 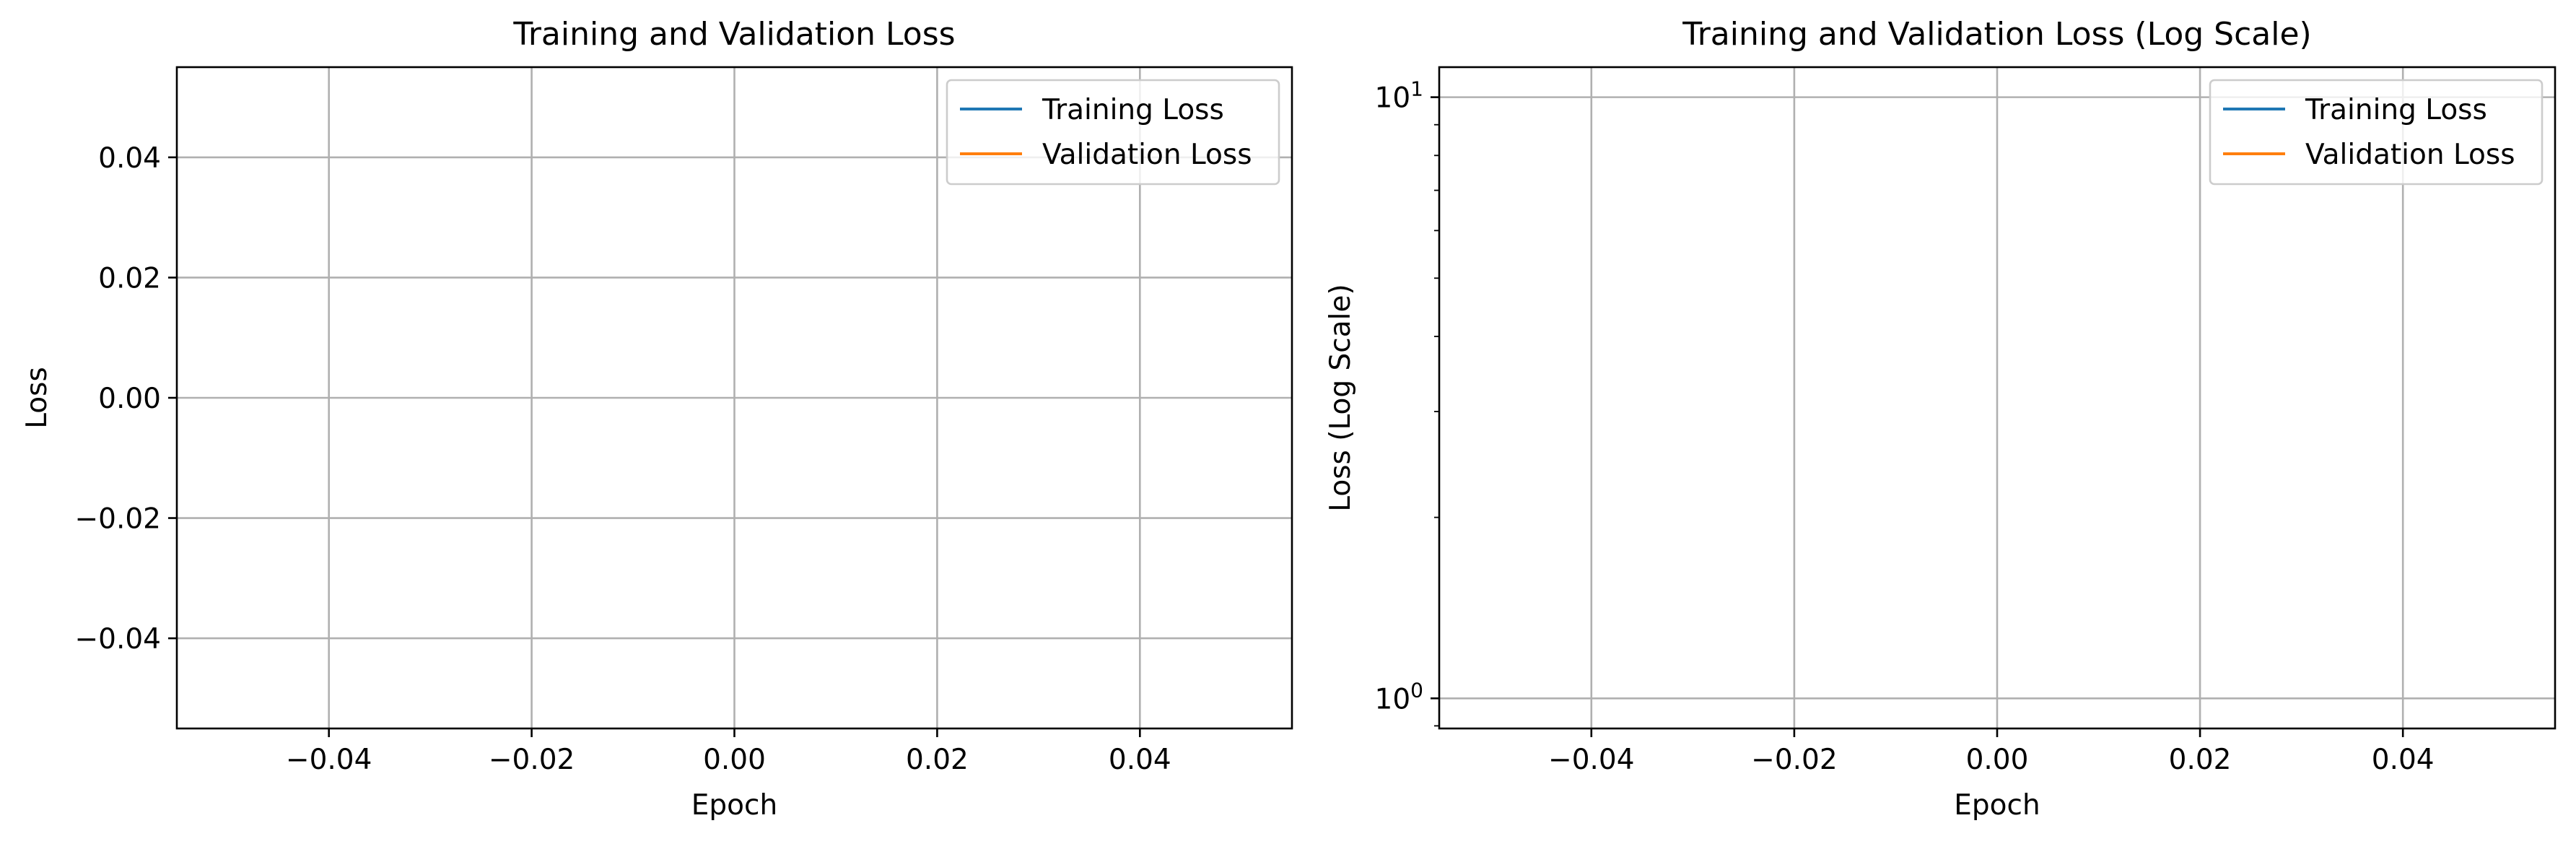 What do you see at coordinates (733, 34) in the screenshot?
I see `chart-title: Training and Validation Loss` at bounding box center [733, 34].